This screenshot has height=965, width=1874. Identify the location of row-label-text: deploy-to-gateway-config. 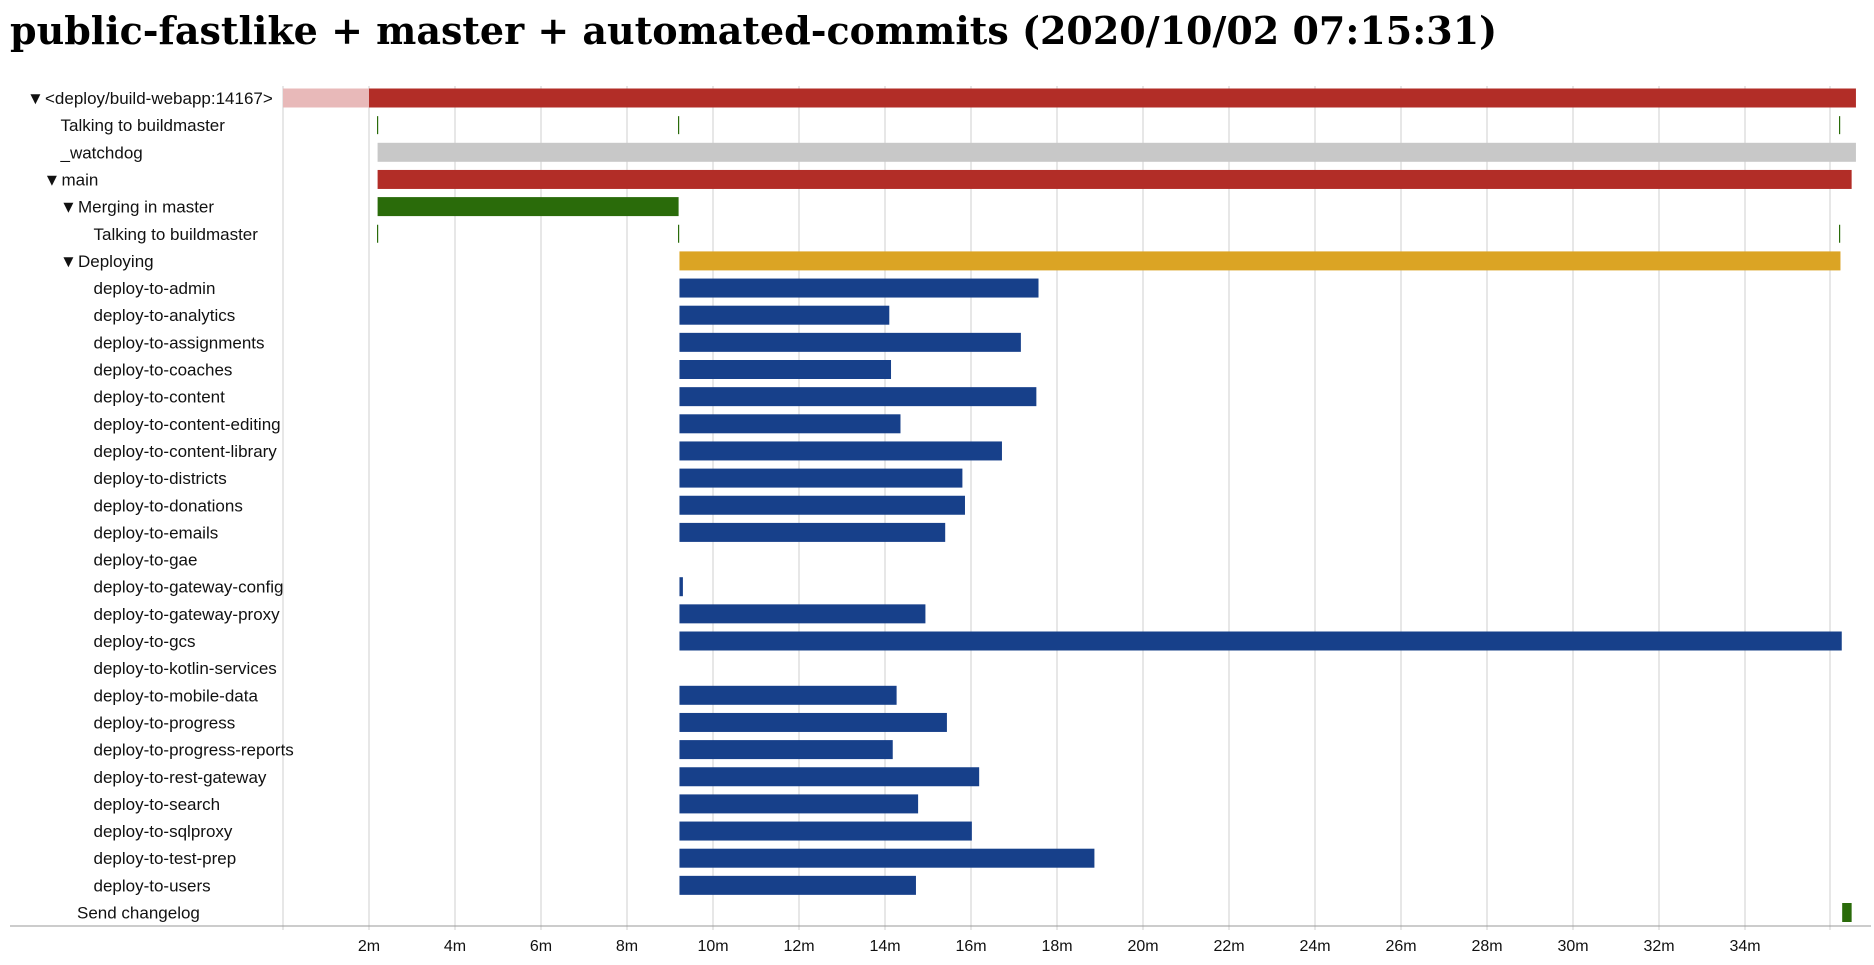
(189, 587).